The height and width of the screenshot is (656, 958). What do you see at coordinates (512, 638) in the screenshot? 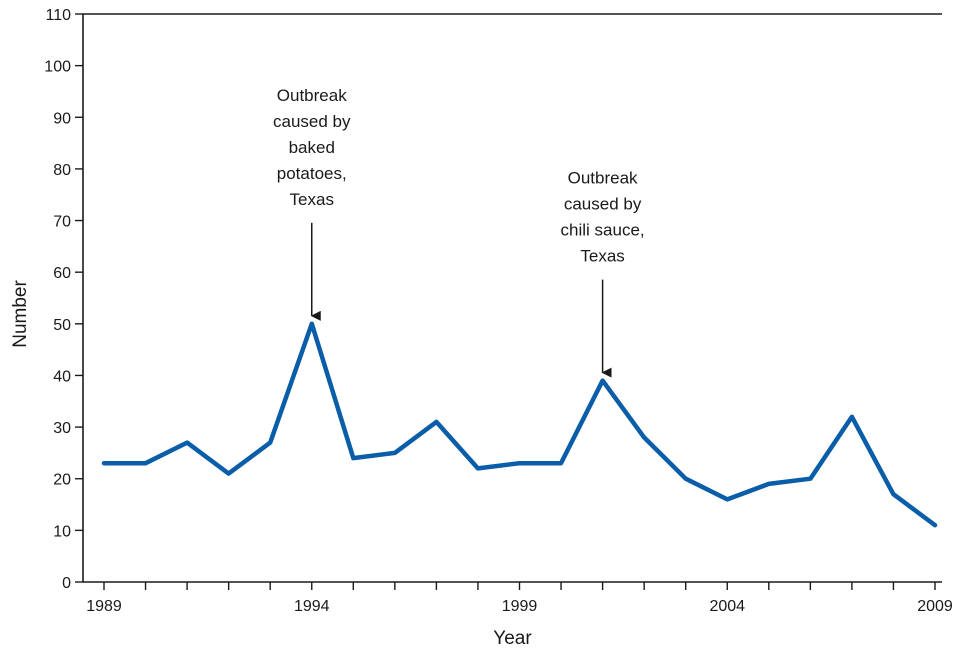
I see `x-axis-title: Year` at bounding box center [512, 638].